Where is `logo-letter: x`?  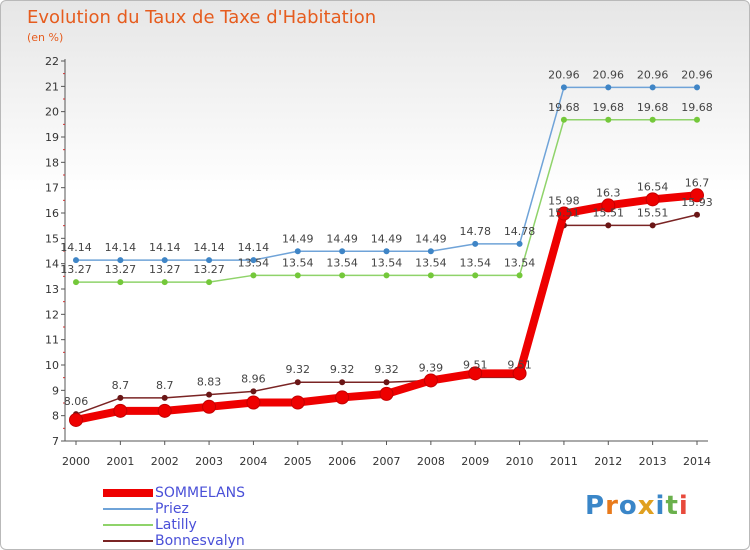
logo-letter: x is located at coordinates (646, 506).